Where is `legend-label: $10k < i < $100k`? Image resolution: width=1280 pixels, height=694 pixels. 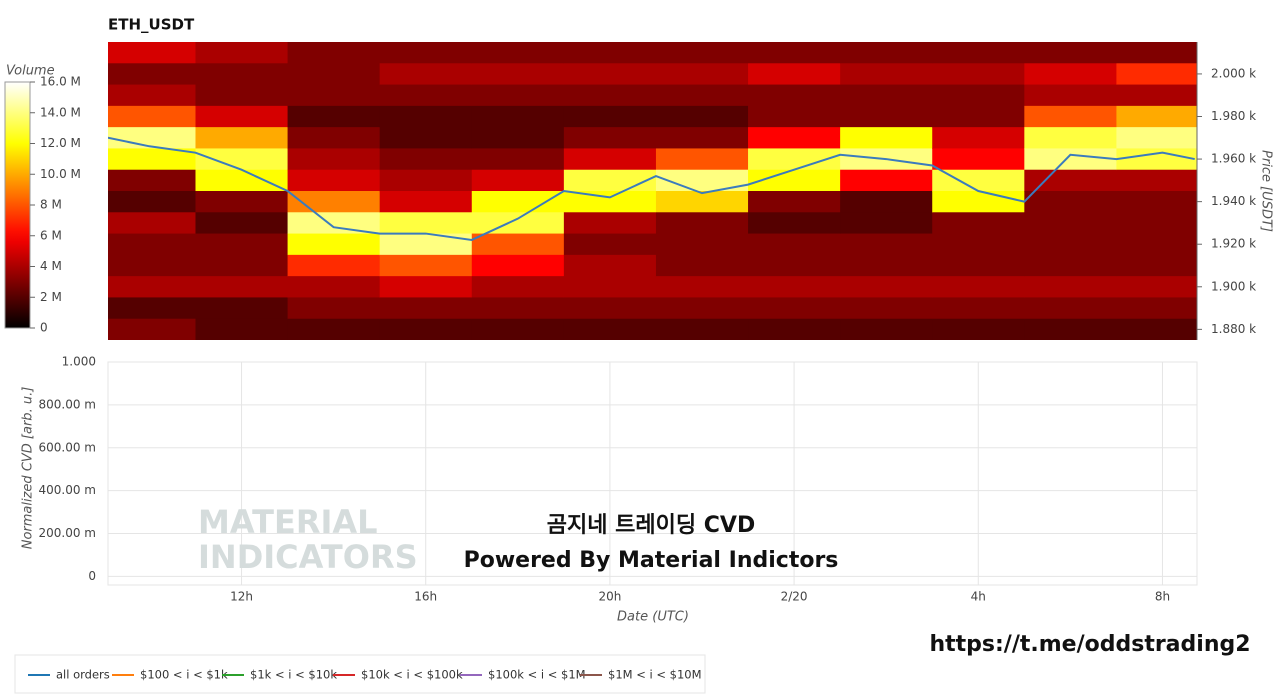 legend-label: $10k < i < $100k is located at coordinates (412, 675).